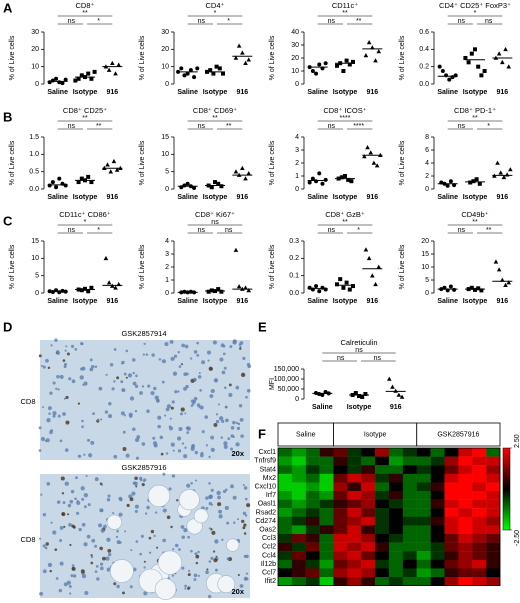  I want to click on y-tick-label: 30, so click(295, 45).